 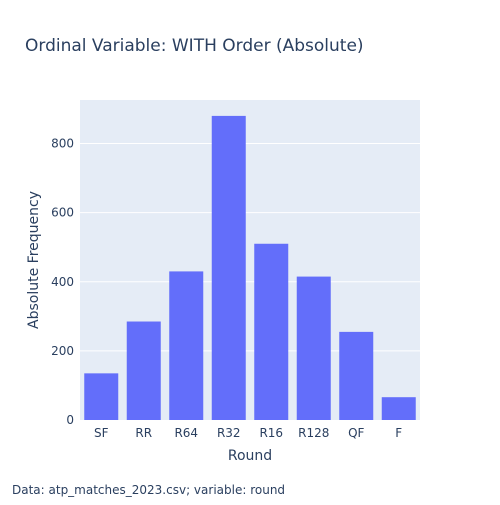 What do you see at coordinates (143, 433) in the screenshot?
I see `x-tick-label: RR` at bounding box center [143, 433].